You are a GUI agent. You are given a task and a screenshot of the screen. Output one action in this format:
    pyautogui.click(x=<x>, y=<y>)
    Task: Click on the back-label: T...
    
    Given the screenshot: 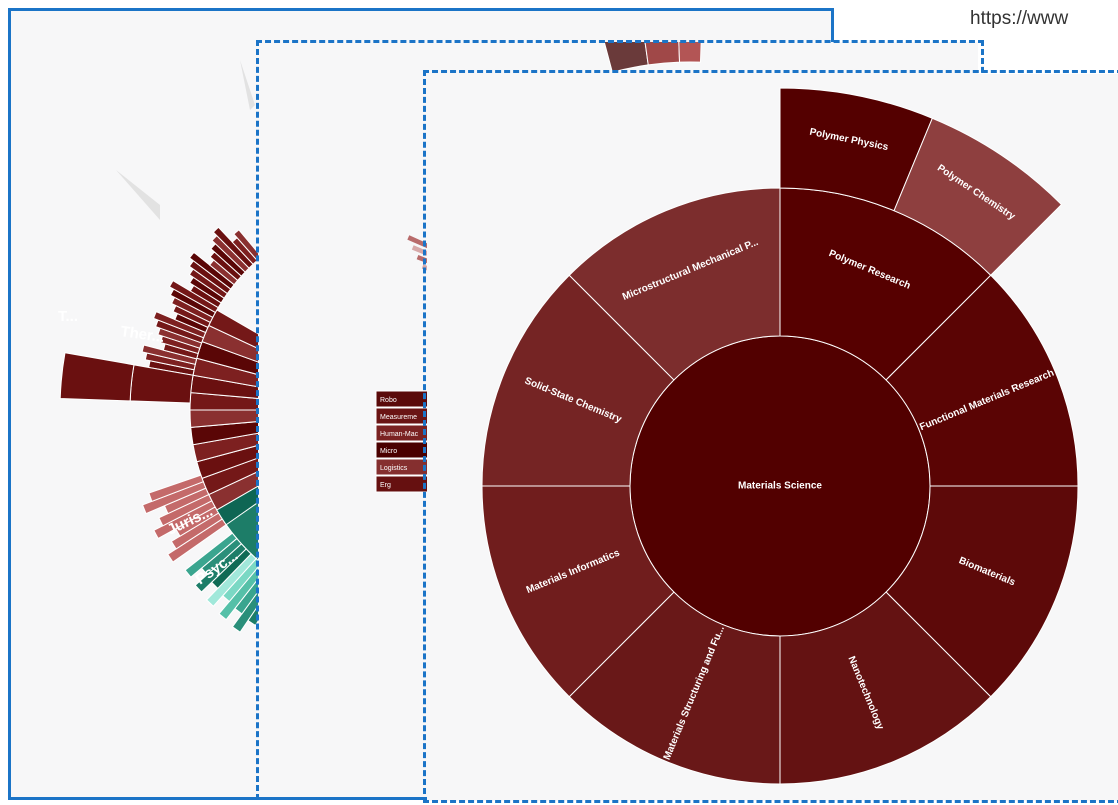 What is the action you would take?
    pyautogui.click(x=68, y=316)
    